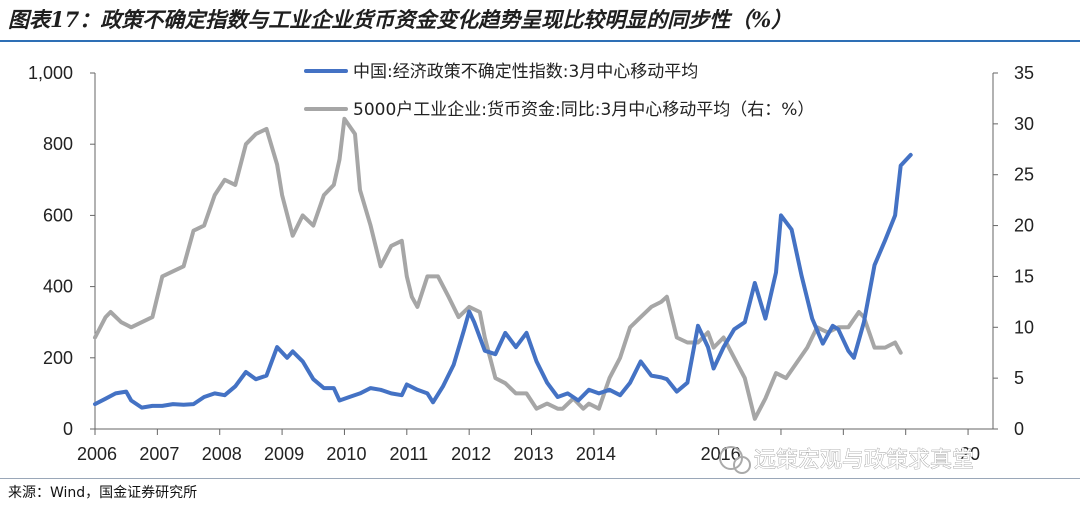 Image resolution: width=1080 pixels, height=507 pixels. What do you see at coordinates (1019, 378) in the screenshot?
I see `y-right-tick-label: 5` at bounding box center [1019, 378].